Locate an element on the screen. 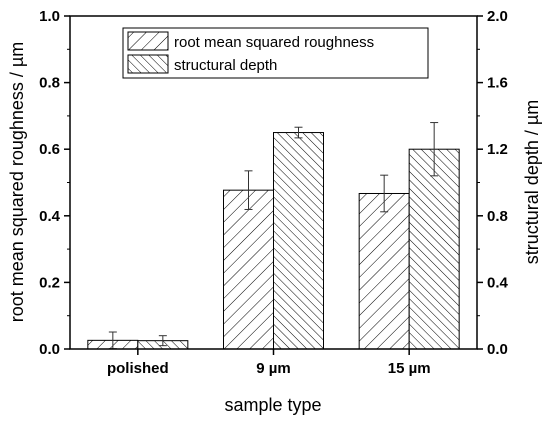 The image size is (550, 427). legend-swatch-depth is located at coordinates (148, 64).